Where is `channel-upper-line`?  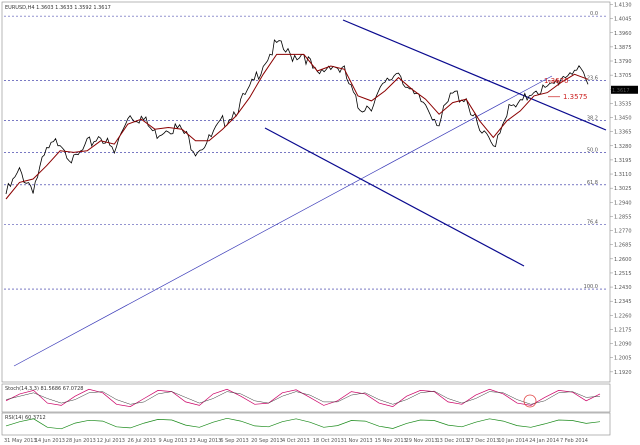 channel-upper-line is located at coordinates (474, 75).